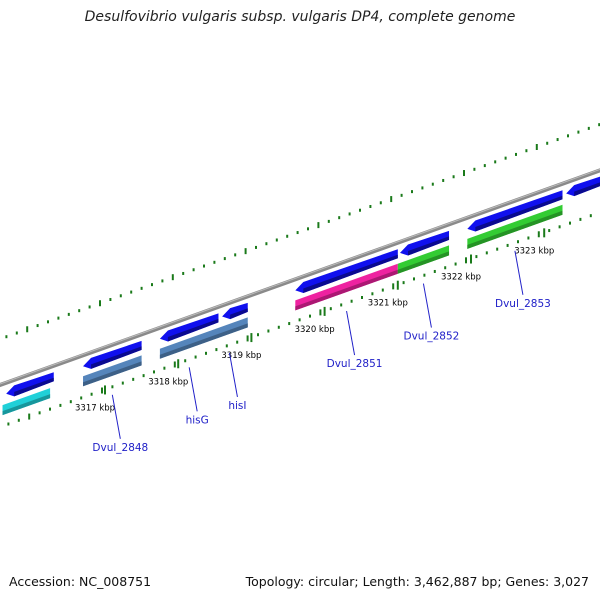 The height and width of the screenshot is (600, 600). Describe the element at coordinates (80, 581) in the screenshot. I see `accession-text: Accession: NC_008751` at that location.